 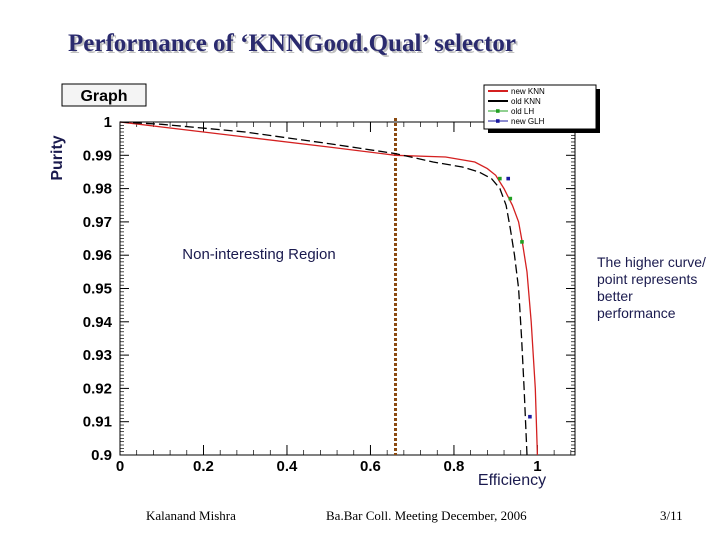 I want to click on legend-label-new-knn: new KNN, so click(x=528, y=91).